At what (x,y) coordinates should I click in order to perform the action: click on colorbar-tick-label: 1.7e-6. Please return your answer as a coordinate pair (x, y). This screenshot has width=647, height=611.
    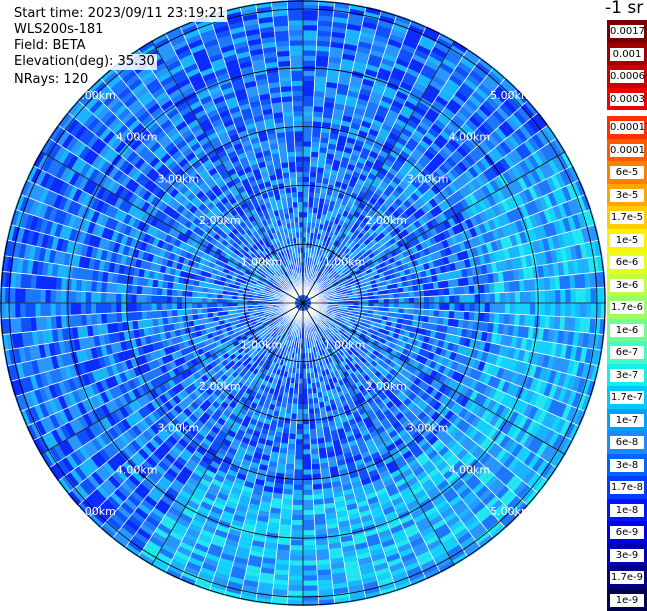
    Looking at the image, I should click on (627, 307).